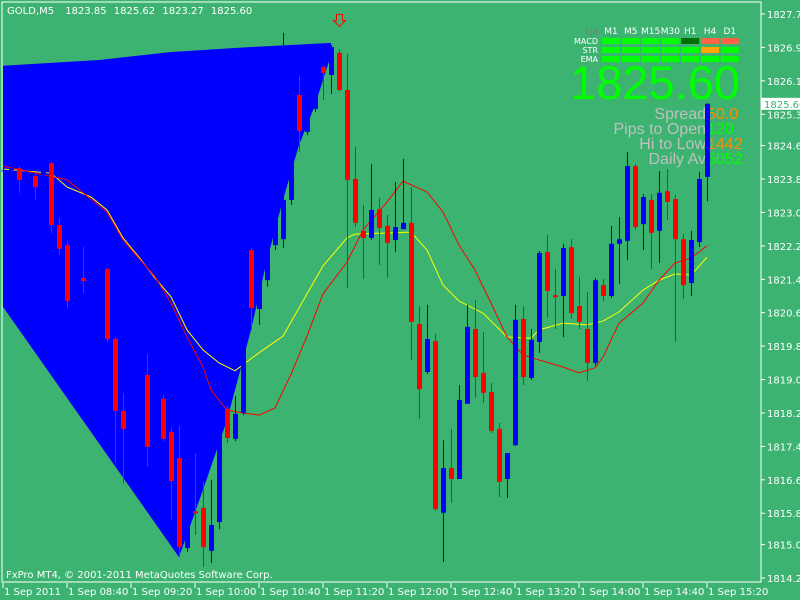 This screenshot has width=800, height=600. What do you see at coordinates (710, 50) in the screenshot?
I see `signal-cell-str-h4` at bounding box center [710, 50].